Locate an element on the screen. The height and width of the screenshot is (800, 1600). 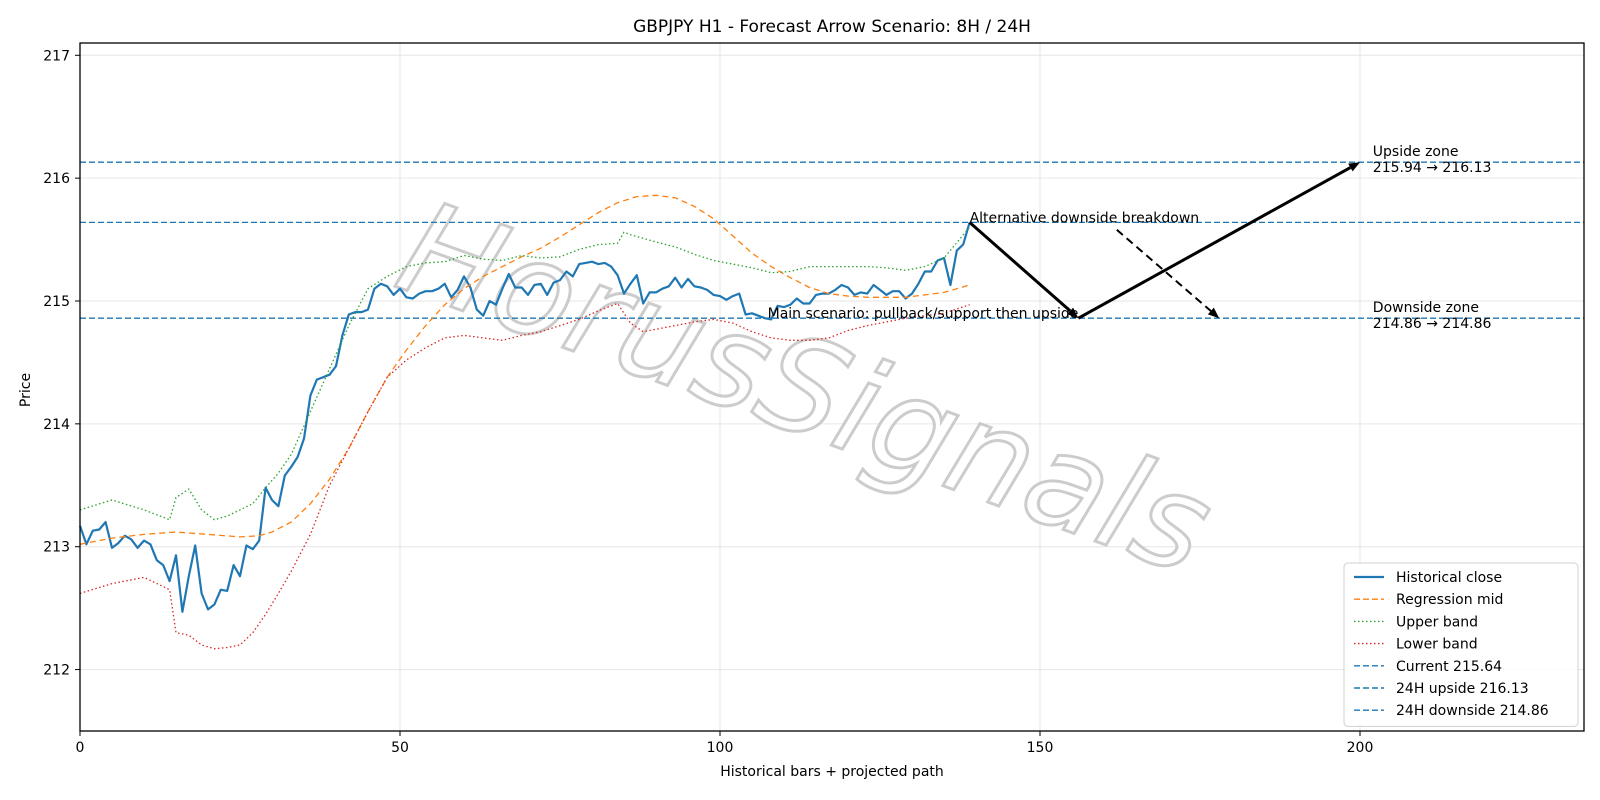
x-tick-label: 100 is located at coordinates (720, 748).